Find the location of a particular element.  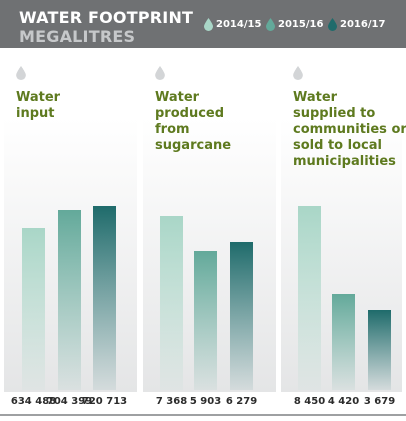

legend-item-2016-17: 2016/17 is located at coordinates (356, 24).